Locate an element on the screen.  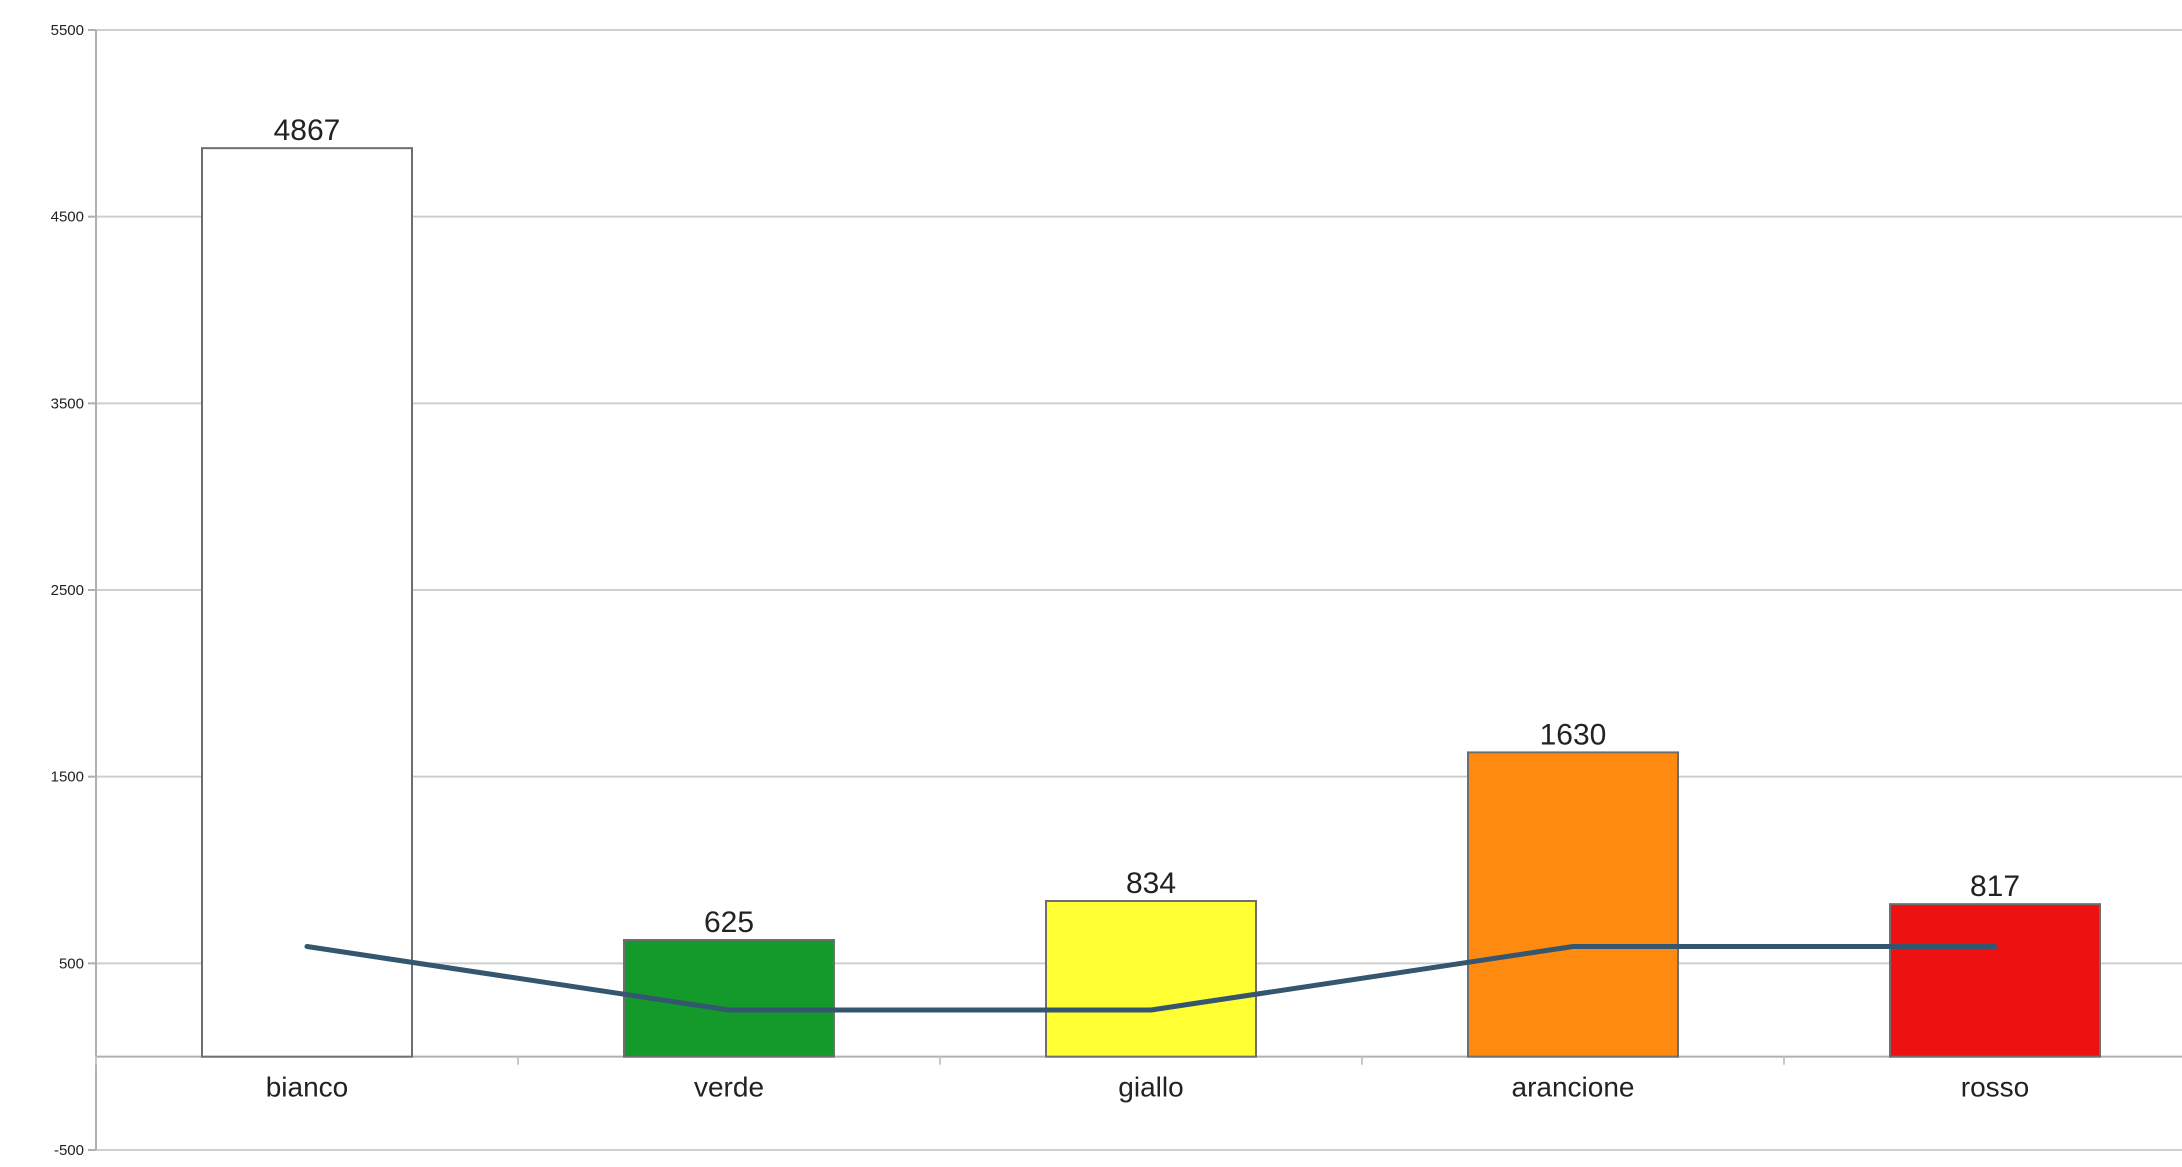
x-tick-label: rosso is located at coordinates (1995, 1087).